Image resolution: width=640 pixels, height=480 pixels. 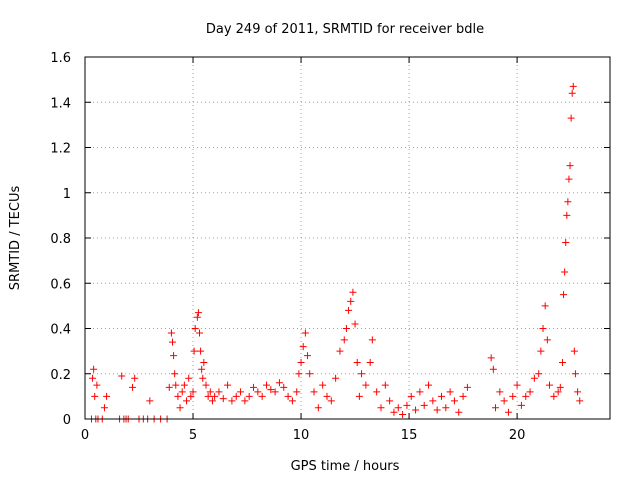 What do you see at coordinates (301, 435) in the screenshot?
I see `x-tick-label: 10` at bounding box center [301, 435].